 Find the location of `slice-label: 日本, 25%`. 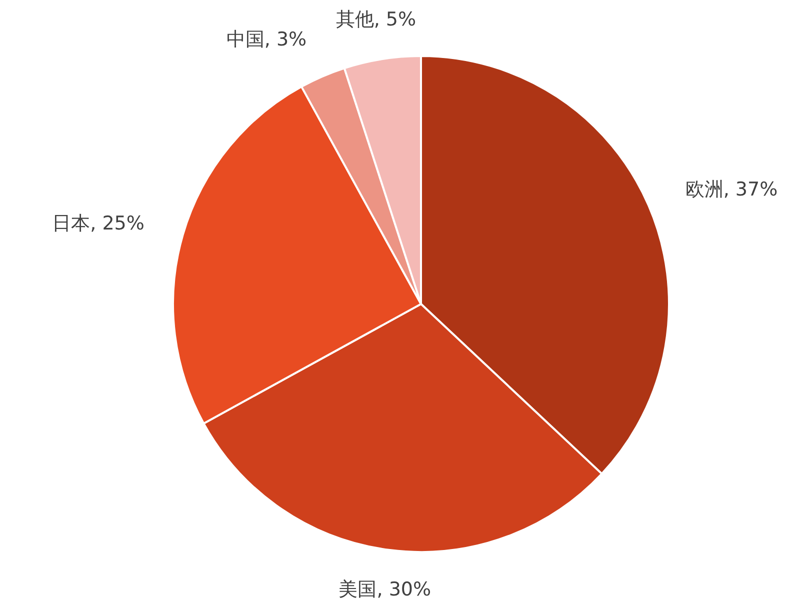

slice-label: 日本, 25% is located at coordinates (98, 223).